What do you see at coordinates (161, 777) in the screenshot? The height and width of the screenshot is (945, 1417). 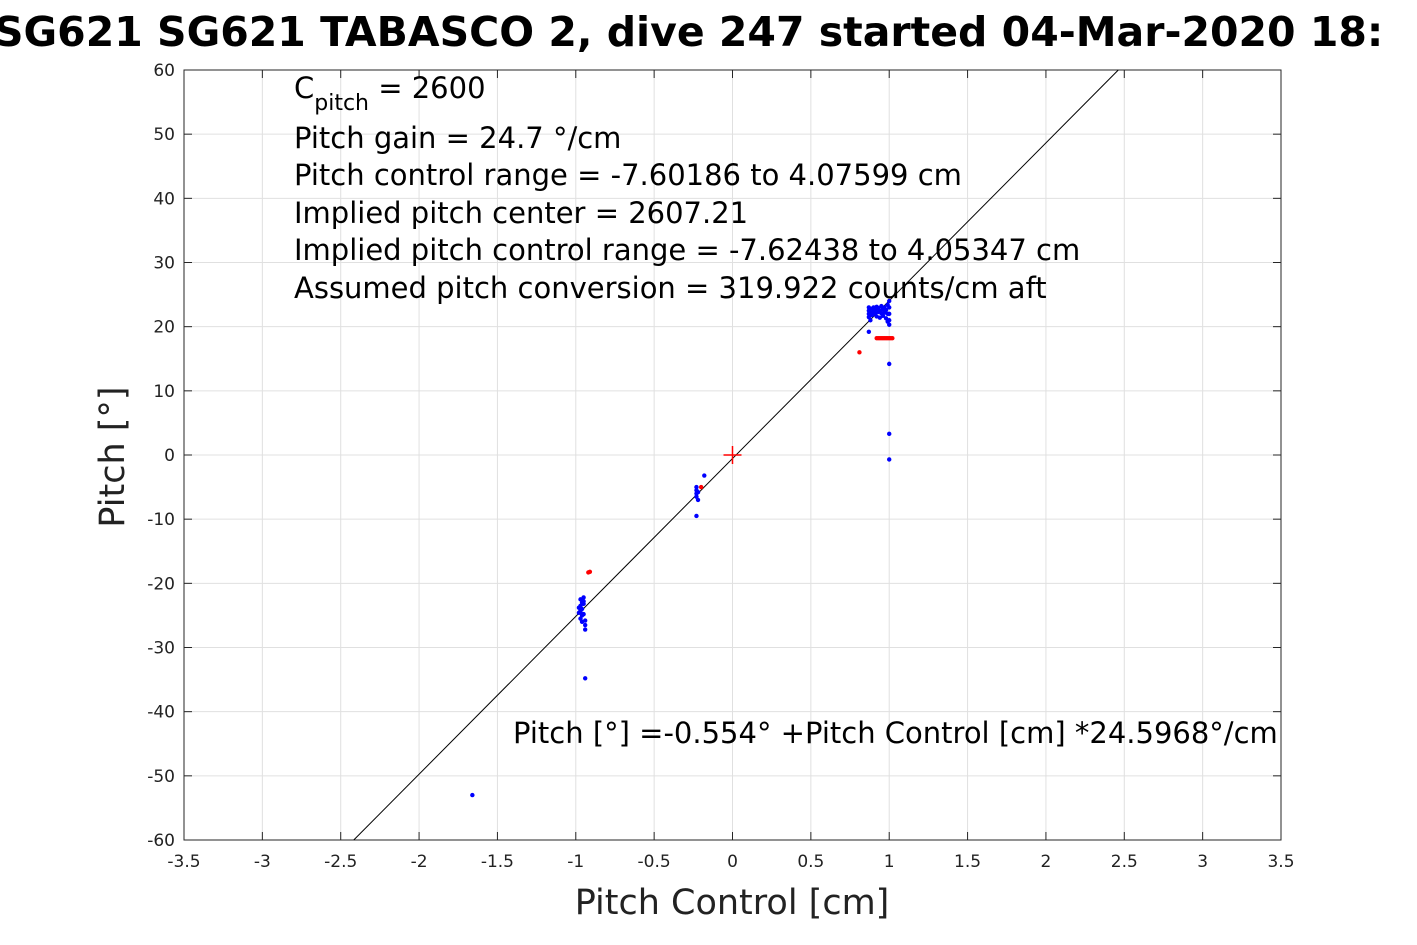 I see `y-tick-label: -50` at bounding box center [161, 777].